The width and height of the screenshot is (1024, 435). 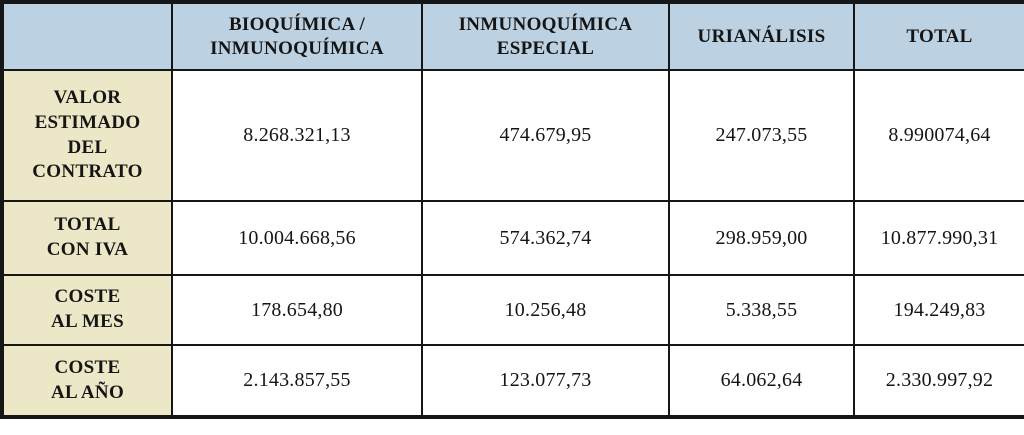 What do you see at coordinates (545, 310) in the screenshot?
I see `value-cell-mes-inmunoquimica-especial: 10.256,48` at bounding box center [545, 310].